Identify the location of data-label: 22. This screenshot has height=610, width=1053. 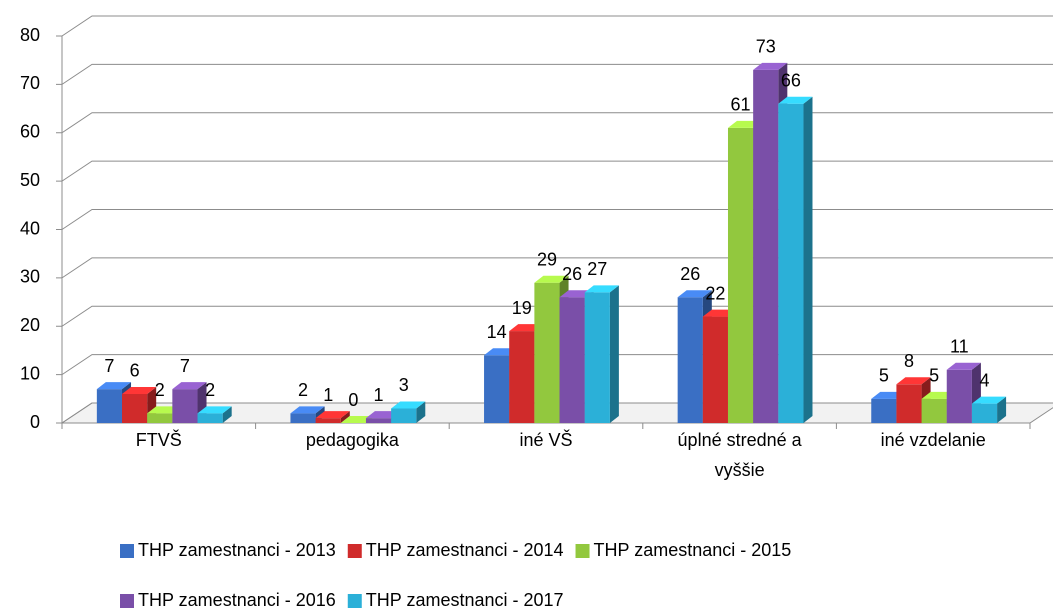
(715, 293).